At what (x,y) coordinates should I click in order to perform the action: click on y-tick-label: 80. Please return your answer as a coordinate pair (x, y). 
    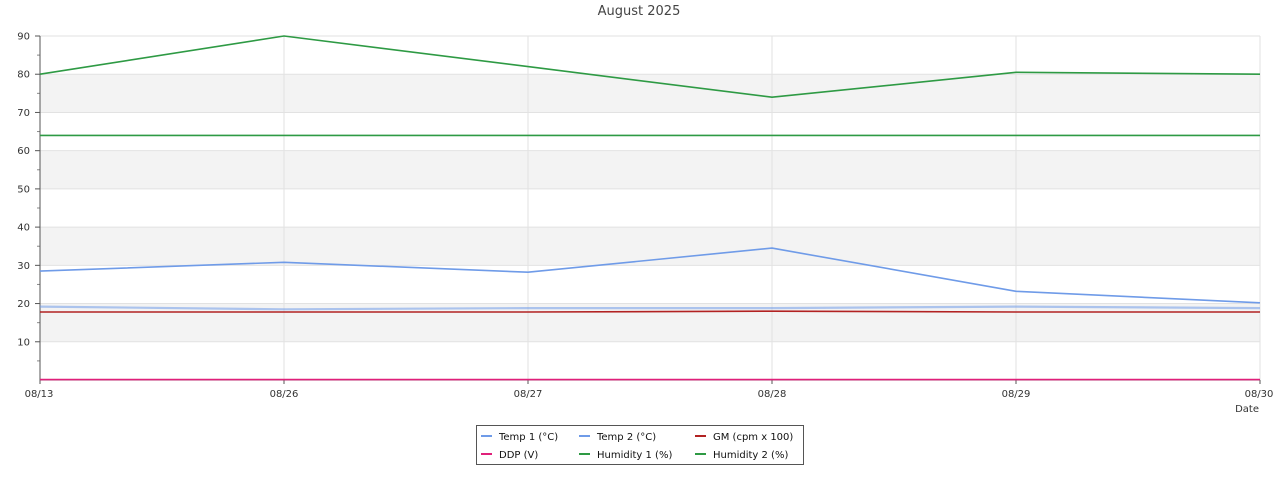
    Looking at the image, I should click on (23, 75).